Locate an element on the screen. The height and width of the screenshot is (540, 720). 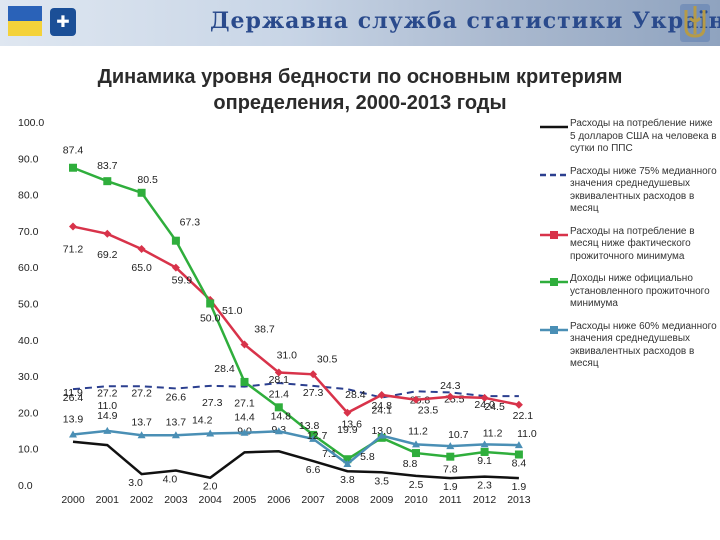
data-label: 80.5 is located at coordinates (147, 180).